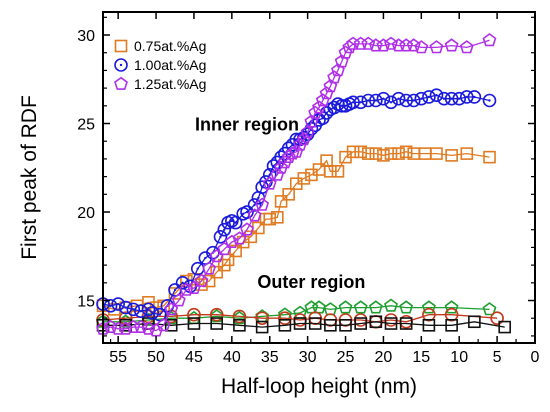  What do you see at coordinates (535, 357) in the screenshot?
I see `x-tick-label: 0` at bounding box center [535, 357].